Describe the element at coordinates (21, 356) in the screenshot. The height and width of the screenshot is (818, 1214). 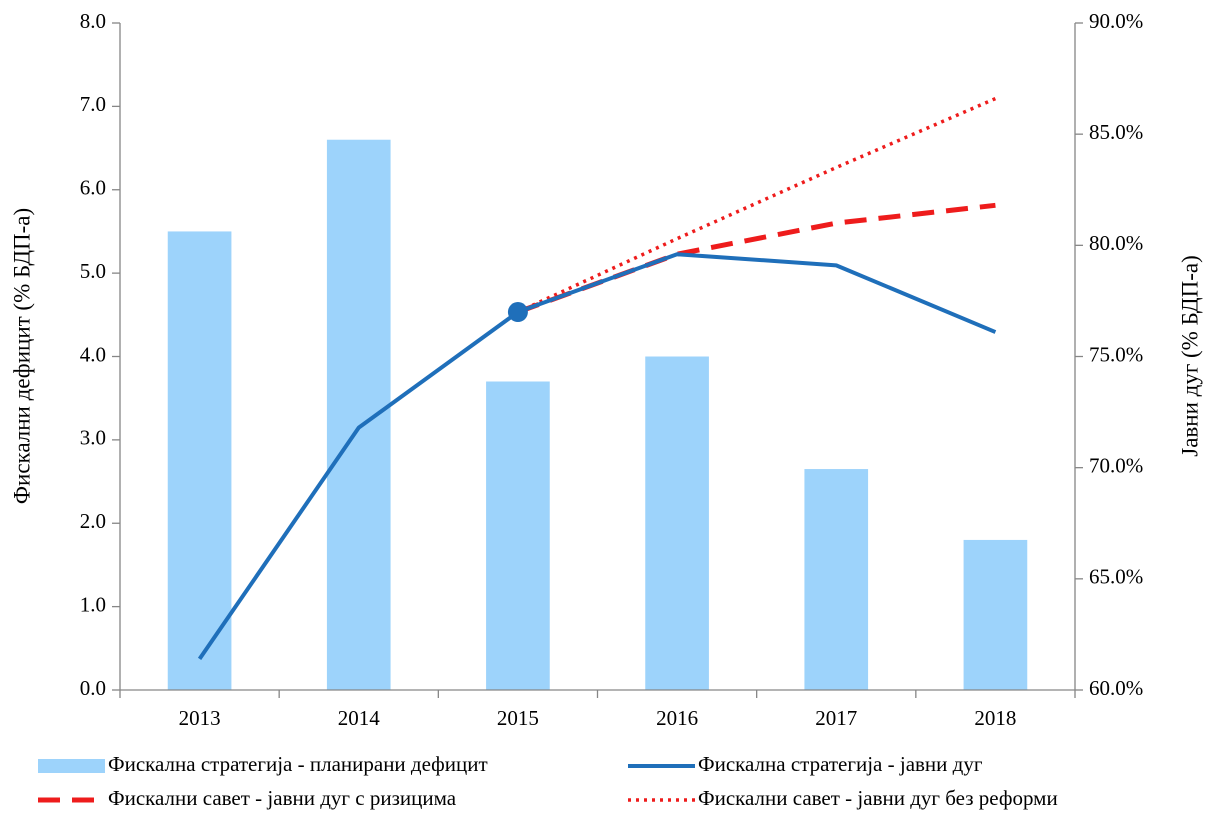
I see `y-axis-title: Фискални дефицит (% БДП-а)` at that location.